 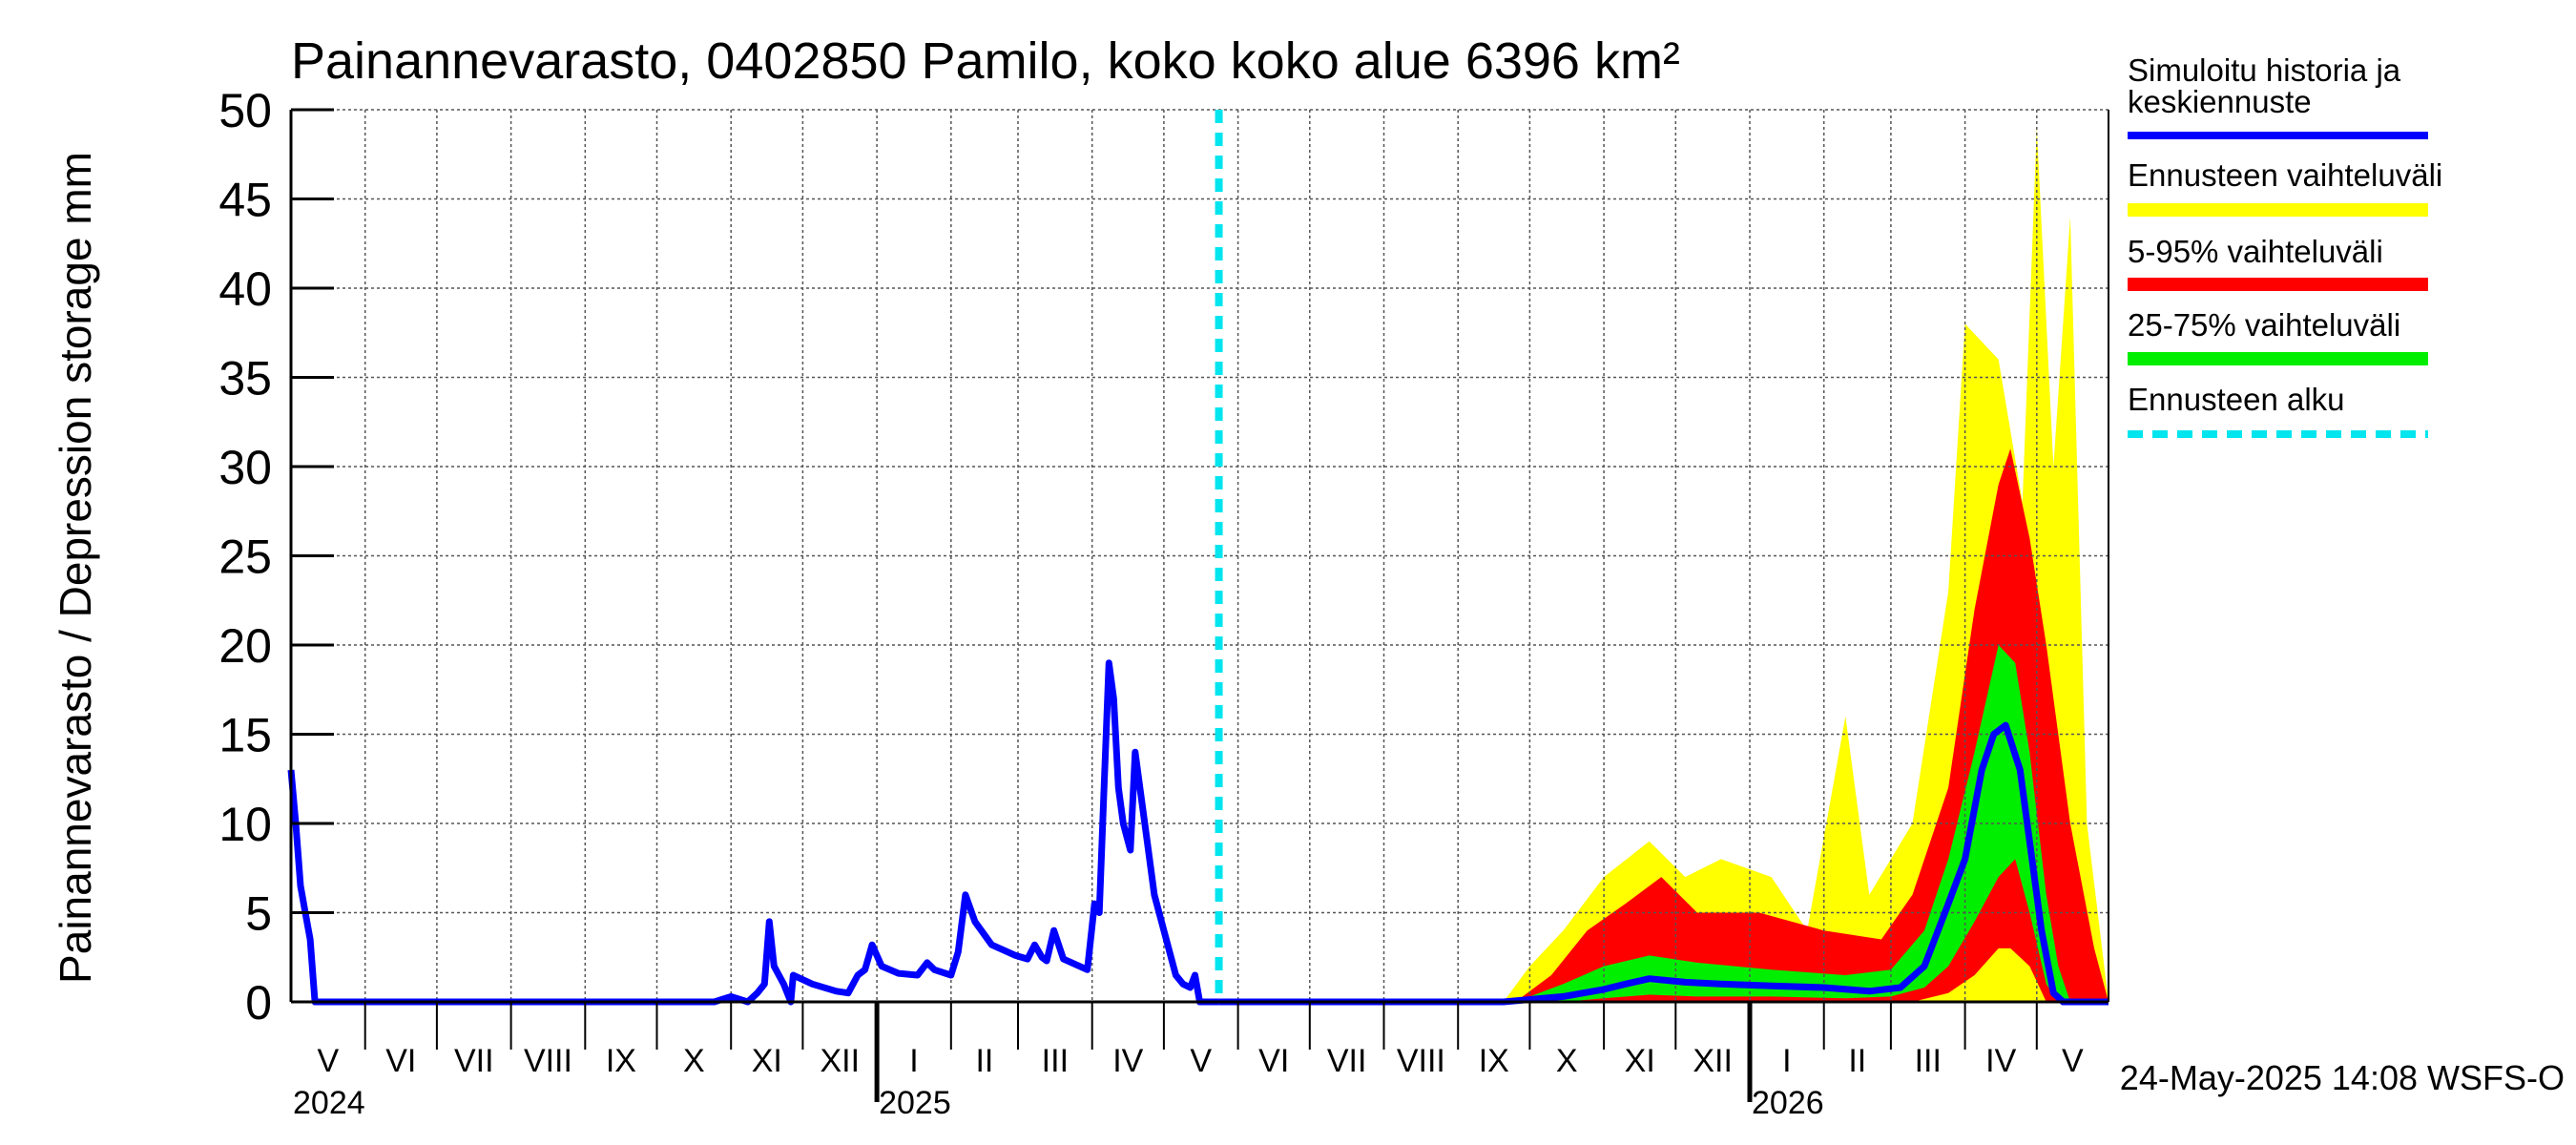 I want to click on legend-label: Simuloitu historia ja keskiennuste, so click(x=2264, y=86).